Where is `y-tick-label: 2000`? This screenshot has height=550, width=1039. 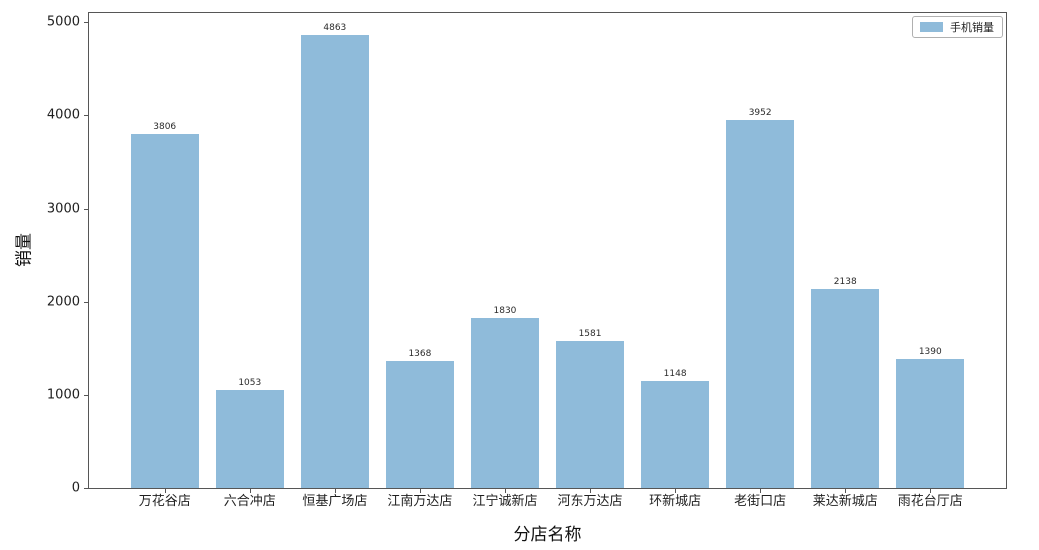 y-tick-label: 2000 is located at coordinates (63, 302).